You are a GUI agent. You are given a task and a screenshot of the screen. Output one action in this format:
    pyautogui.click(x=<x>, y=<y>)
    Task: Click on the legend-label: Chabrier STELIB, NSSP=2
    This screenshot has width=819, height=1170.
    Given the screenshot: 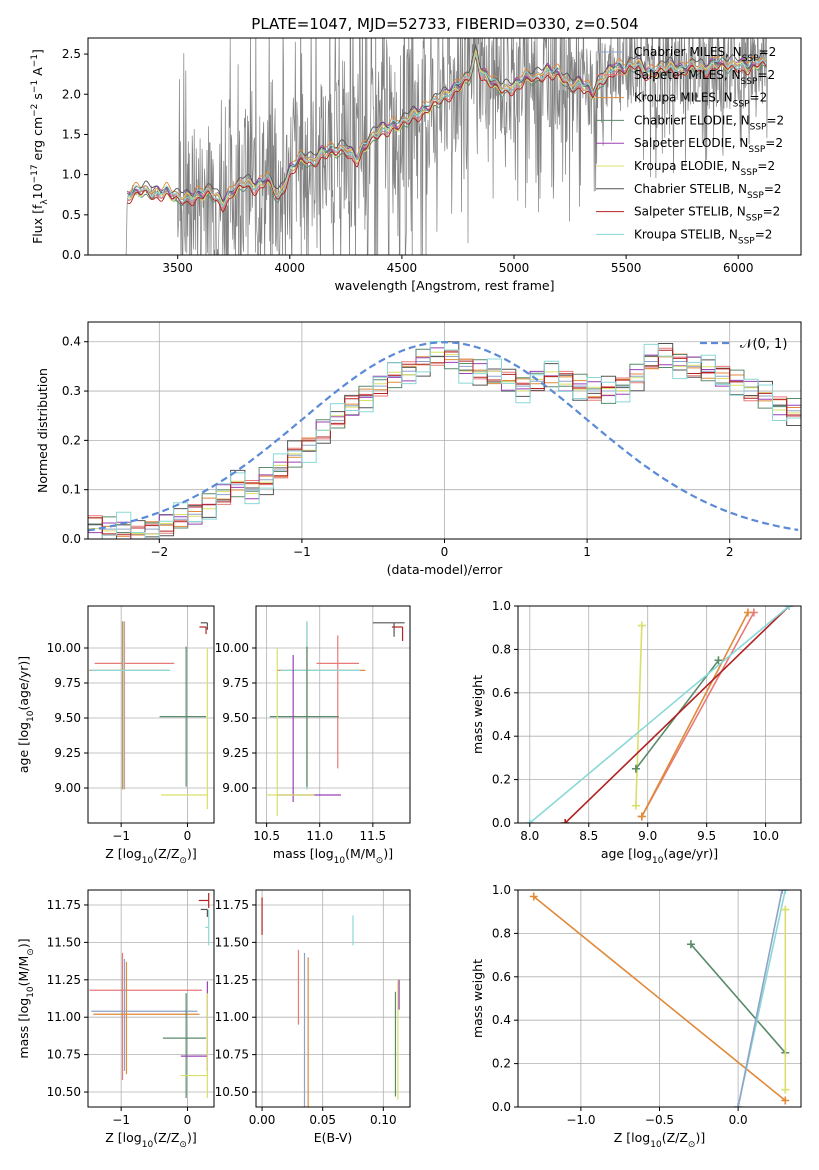 What is the action you would take?
    pyautogui.click(x=708, y=191)
    